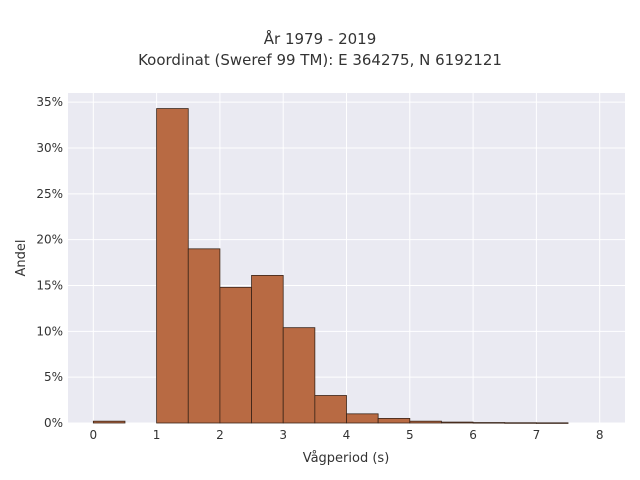  What do you see at coordinates (49, 331) in the screenshot?
I see `y-tick-label: 10%` at bounding box center [49, 331].